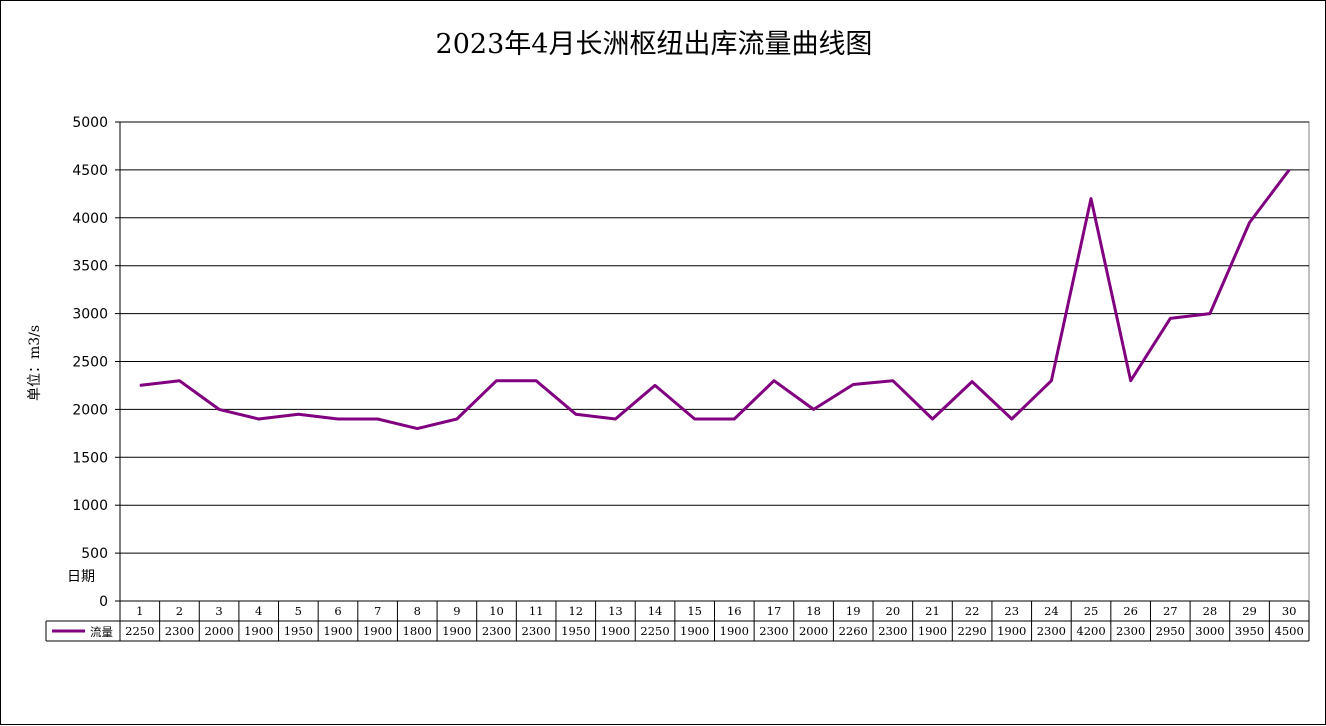 Image resolution: width=1326 pixels, height=726 pixels. Describe the element at coordinates (575, 611) in the screenshot. I see `x-tick-label: 12` at that location.